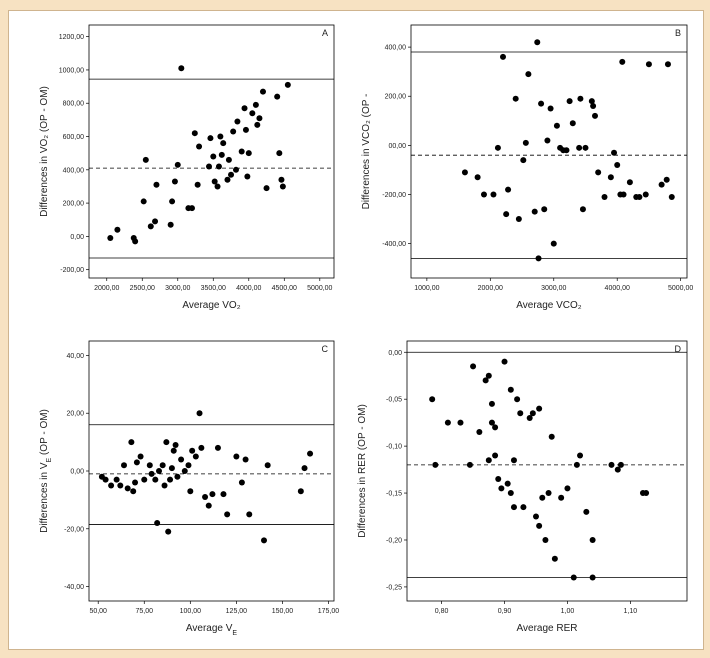  I want to click on y-tick-label: -0,10, so click(394, 447).